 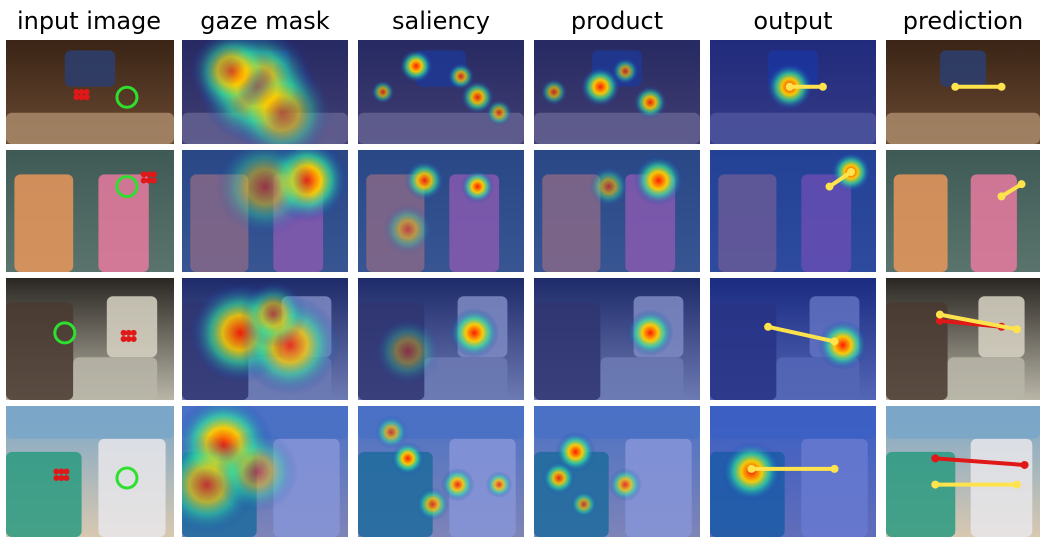 What do you see at coordinates (617, 211) in the screenshot?
I see `cell-product-chalkboard` at bounding box center [617, 211].